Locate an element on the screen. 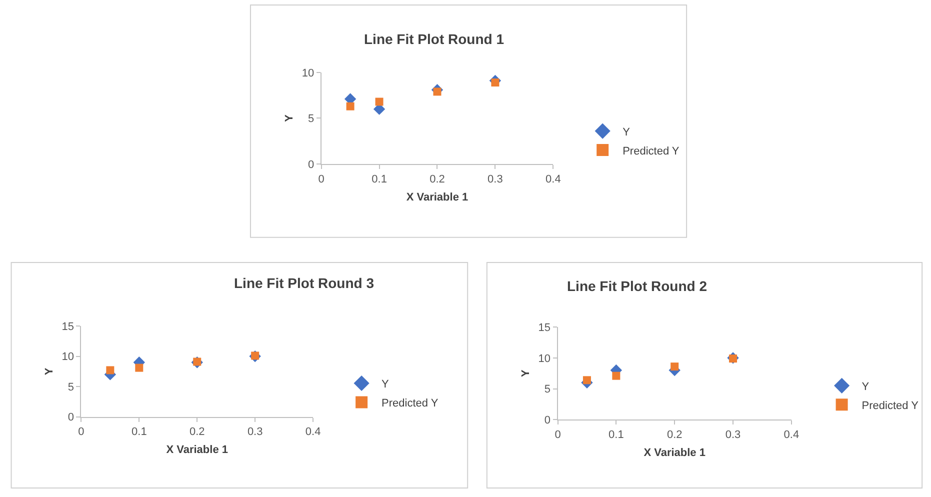 Image resolution: width=931 pixels, height=497 pixels. chart-title: Line Fit Plot Round 1 is located at coordinates (434, 39).